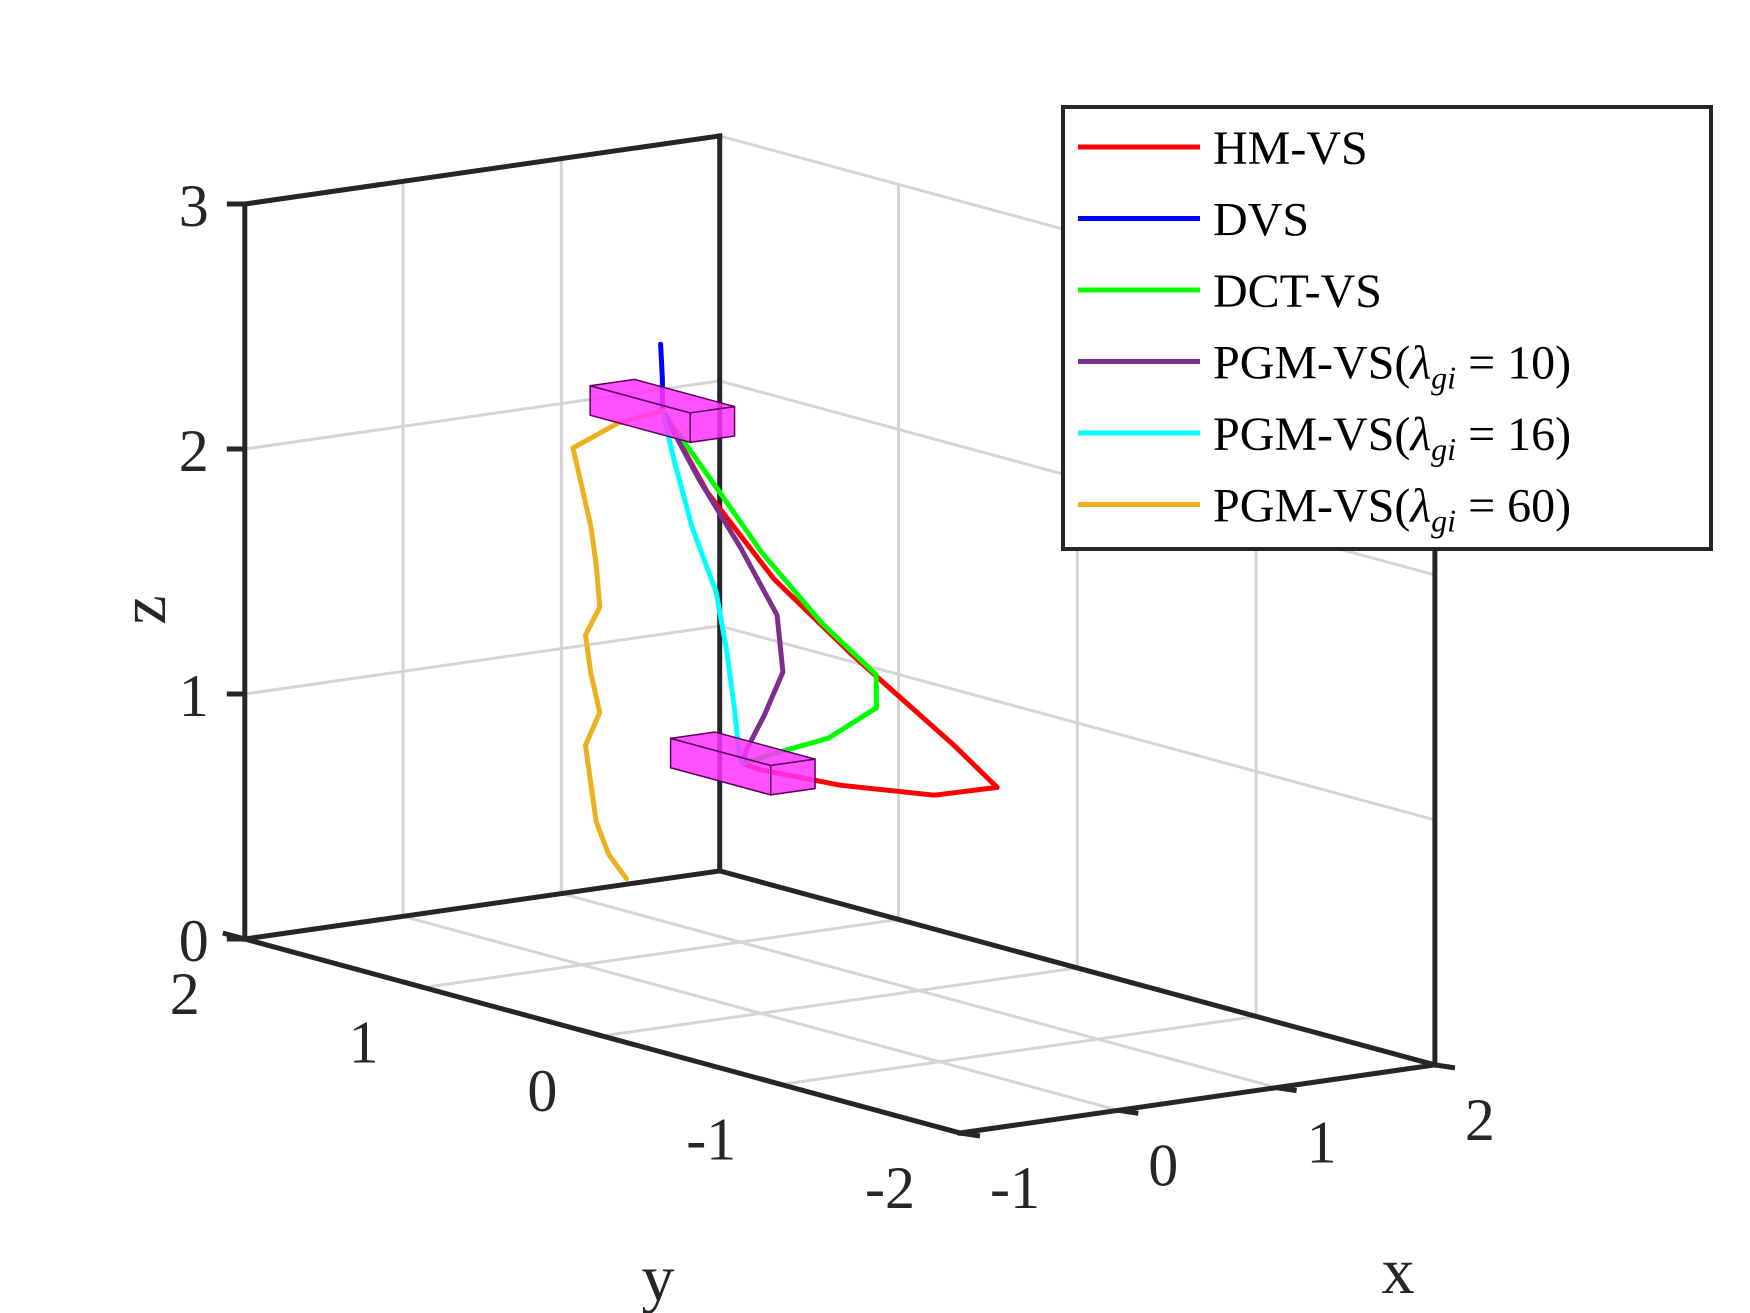 This screenshot has height=1313, width=1750. Describe the element at coordinates (1480, 1120) in the screenshot. I see `x-tick-label: 2` at that location.